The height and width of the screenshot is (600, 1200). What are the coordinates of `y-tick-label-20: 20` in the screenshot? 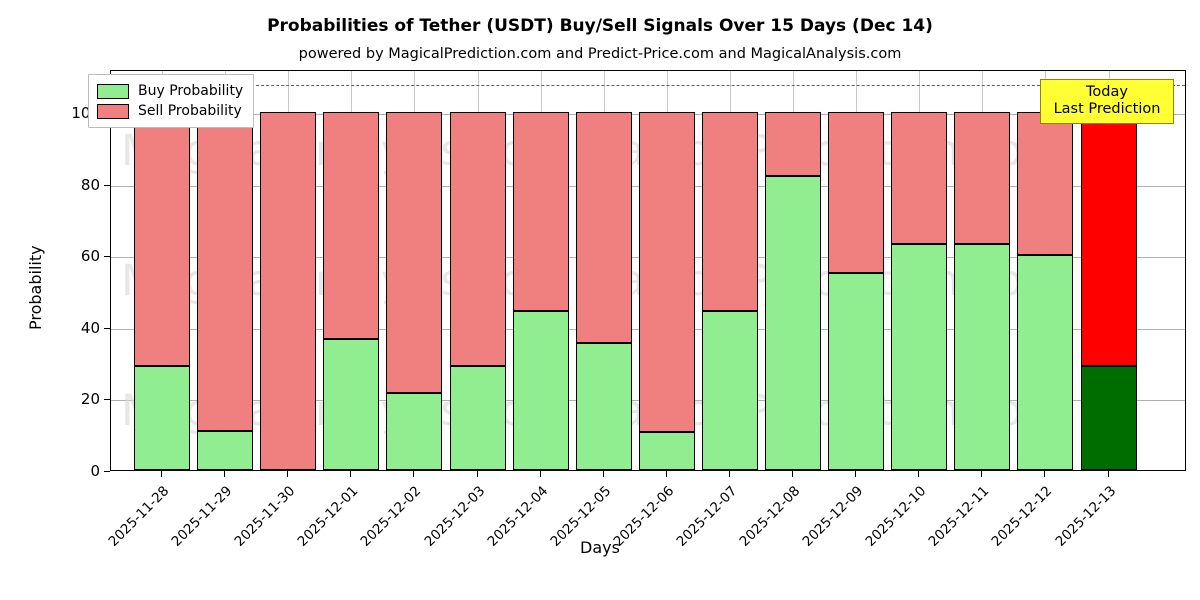 It's located at (90, 399).